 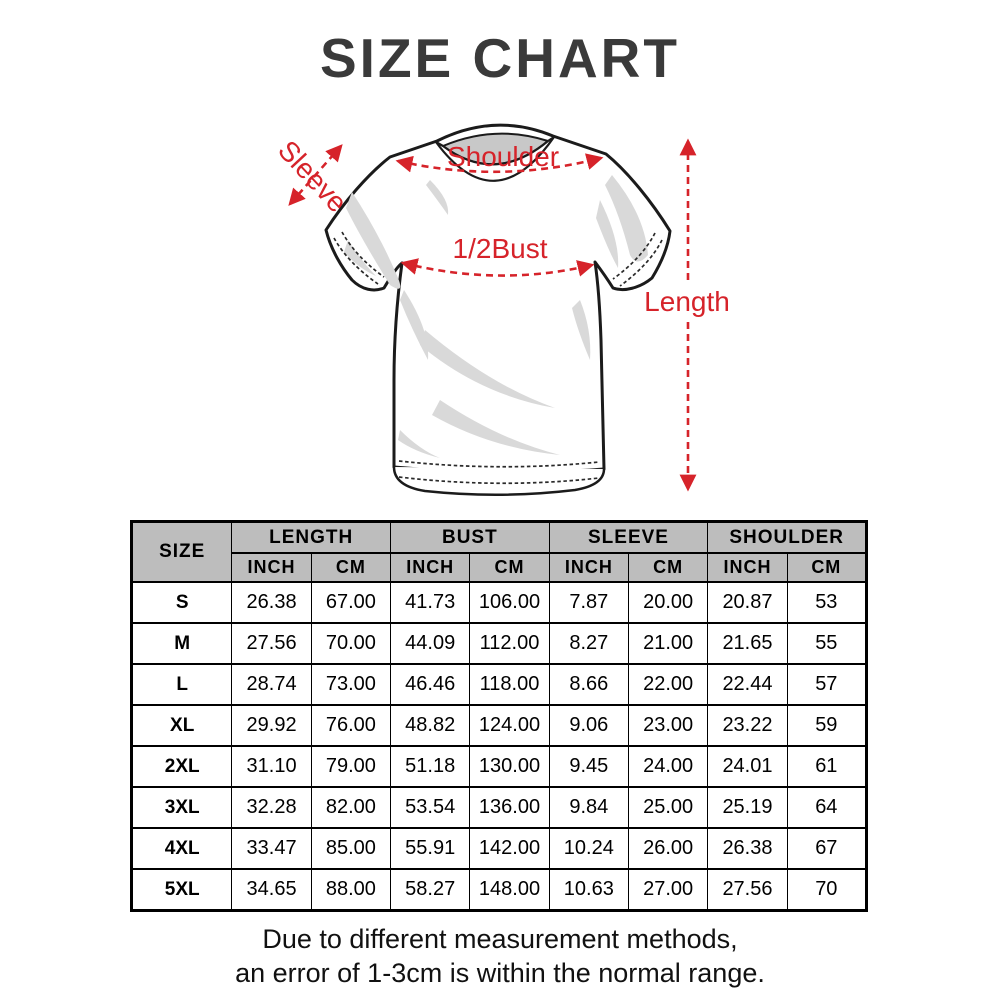 I want to click on page-title: SIZE CHART, so click(x=500, y=58).